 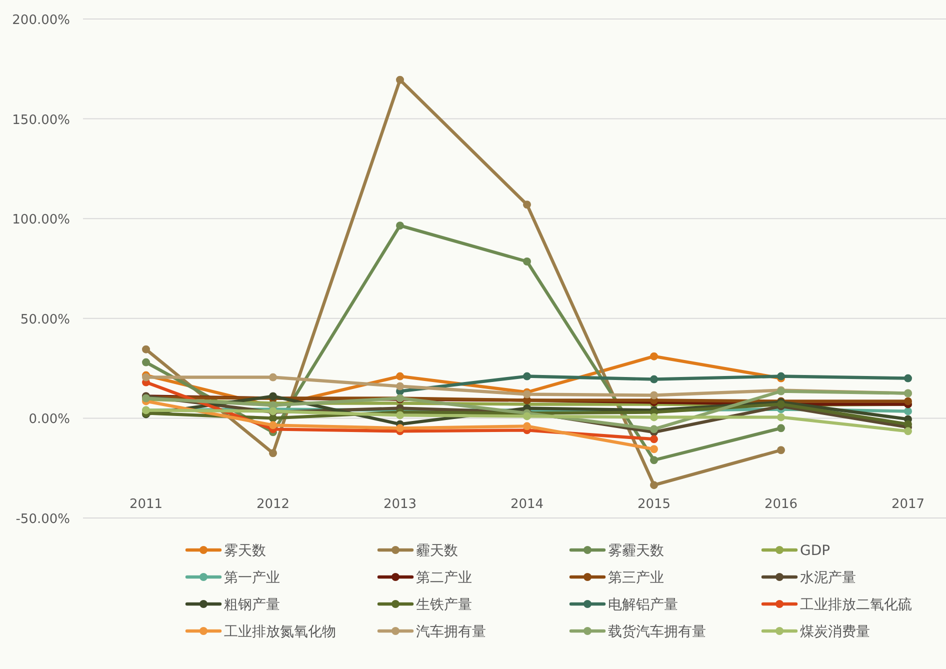 What do you see at coordinates (273, 504) in the screenshot?
I see `x-tick-label: 2012` at bounding box center [273, 504].